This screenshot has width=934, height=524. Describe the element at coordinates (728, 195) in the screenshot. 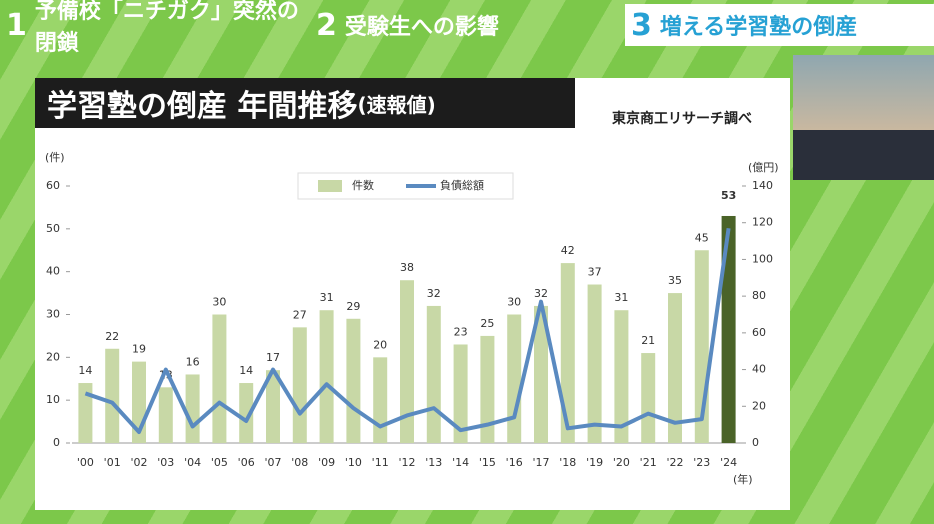

I see `data-label: 53` at that location.